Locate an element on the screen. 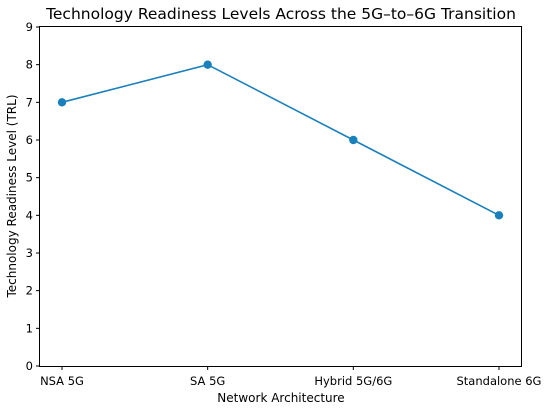  y-tick-label: 1 is located at coordinates (29, 328).